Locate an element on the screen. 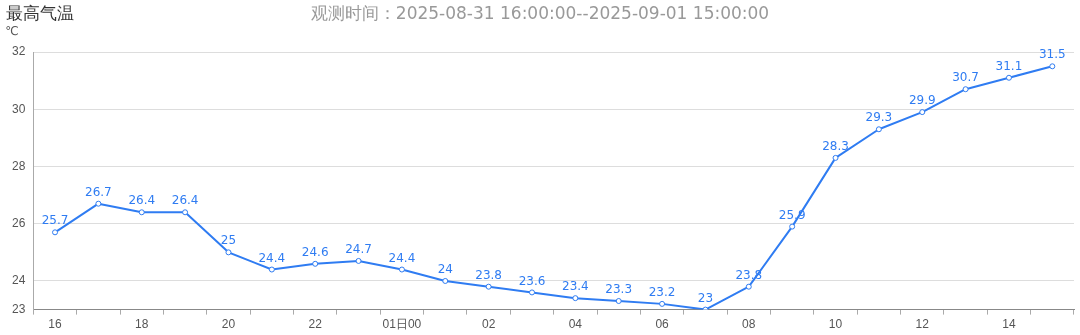 This screenshot has height=335, width=1080. y-tick-label: 23 is located at coordinates (18, 308).